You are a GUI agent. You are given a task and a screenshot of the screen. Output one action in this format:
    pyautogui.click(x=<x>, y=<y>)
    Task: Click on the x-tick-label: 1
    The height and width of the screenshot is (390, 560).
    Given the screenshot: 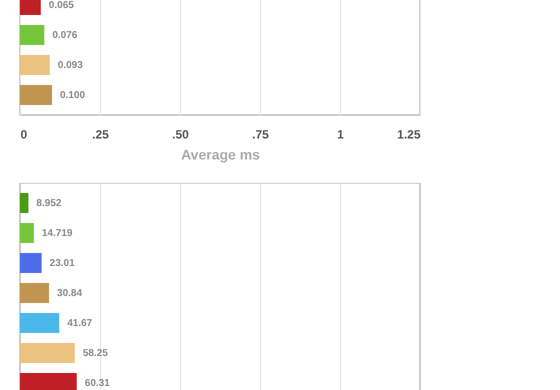 What is the action you would take?
    pyautogui.click(x=340, y=135)
    